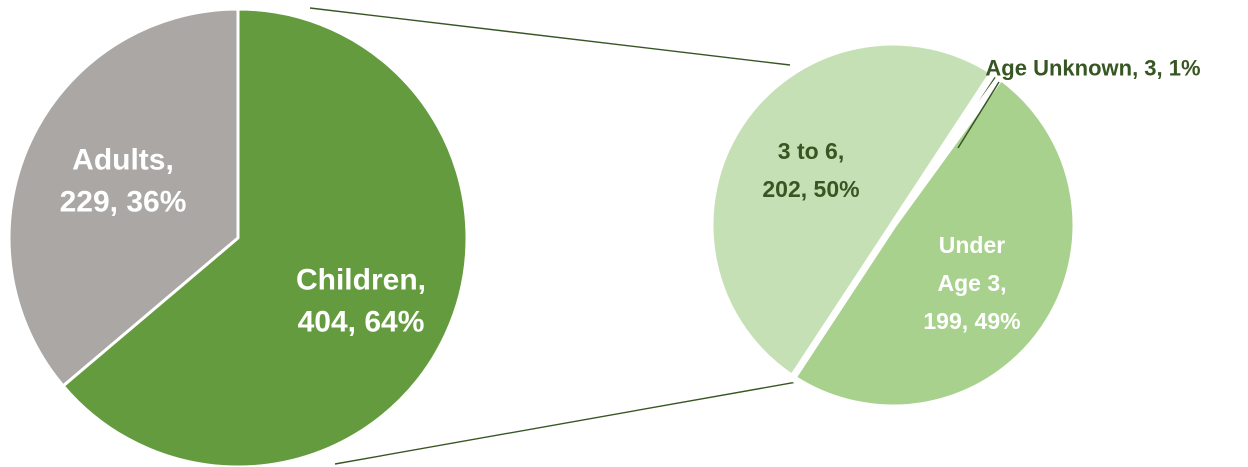 The height and width of the screenshot is (467, 1248). I want to click on data-label-line: Adults,, so click(123, 160).